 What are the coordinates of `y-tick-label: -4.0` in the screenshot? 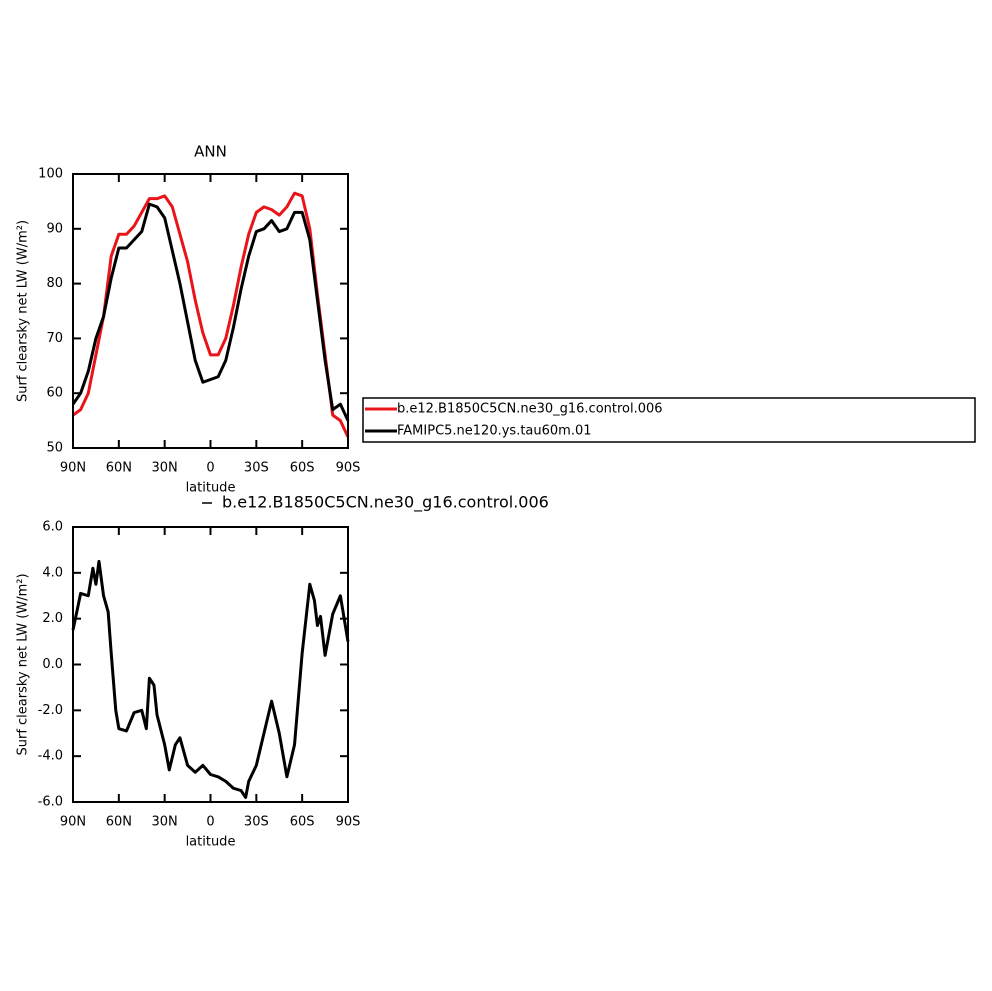 It's located at (50, 756).